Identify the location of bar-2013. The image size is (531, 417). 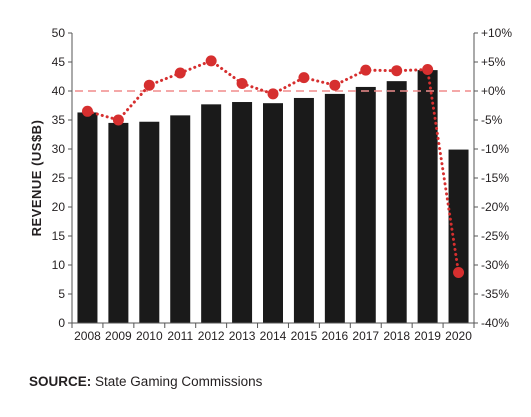
(242, 213).